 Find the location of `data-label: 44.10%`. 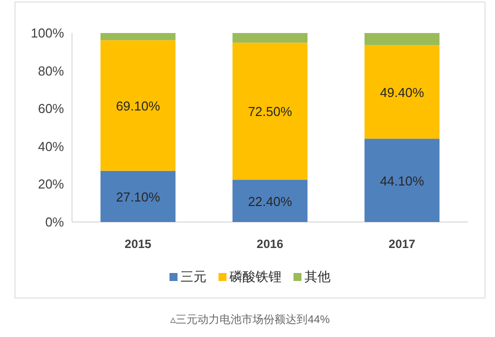

data-label: 44.10% is located at coordinates (402, 180).